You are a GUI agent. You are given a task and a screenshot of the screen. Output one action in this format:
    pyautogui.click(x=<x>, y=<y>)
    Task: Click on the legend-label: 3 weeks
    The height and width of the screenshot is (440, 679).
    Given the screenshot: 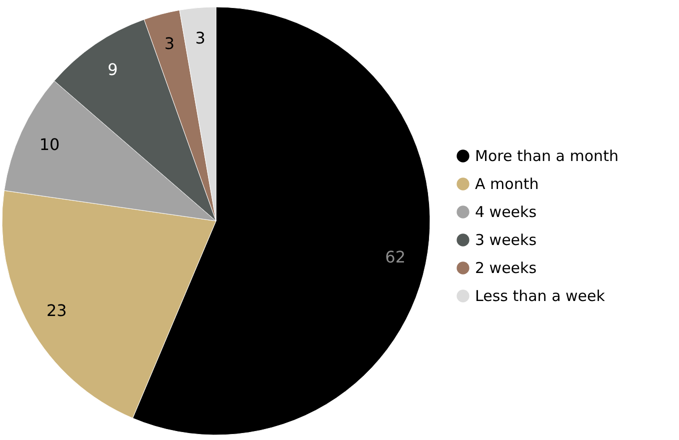 What is the action you would take?
    pyautogui.click(x=506, y=240)
    